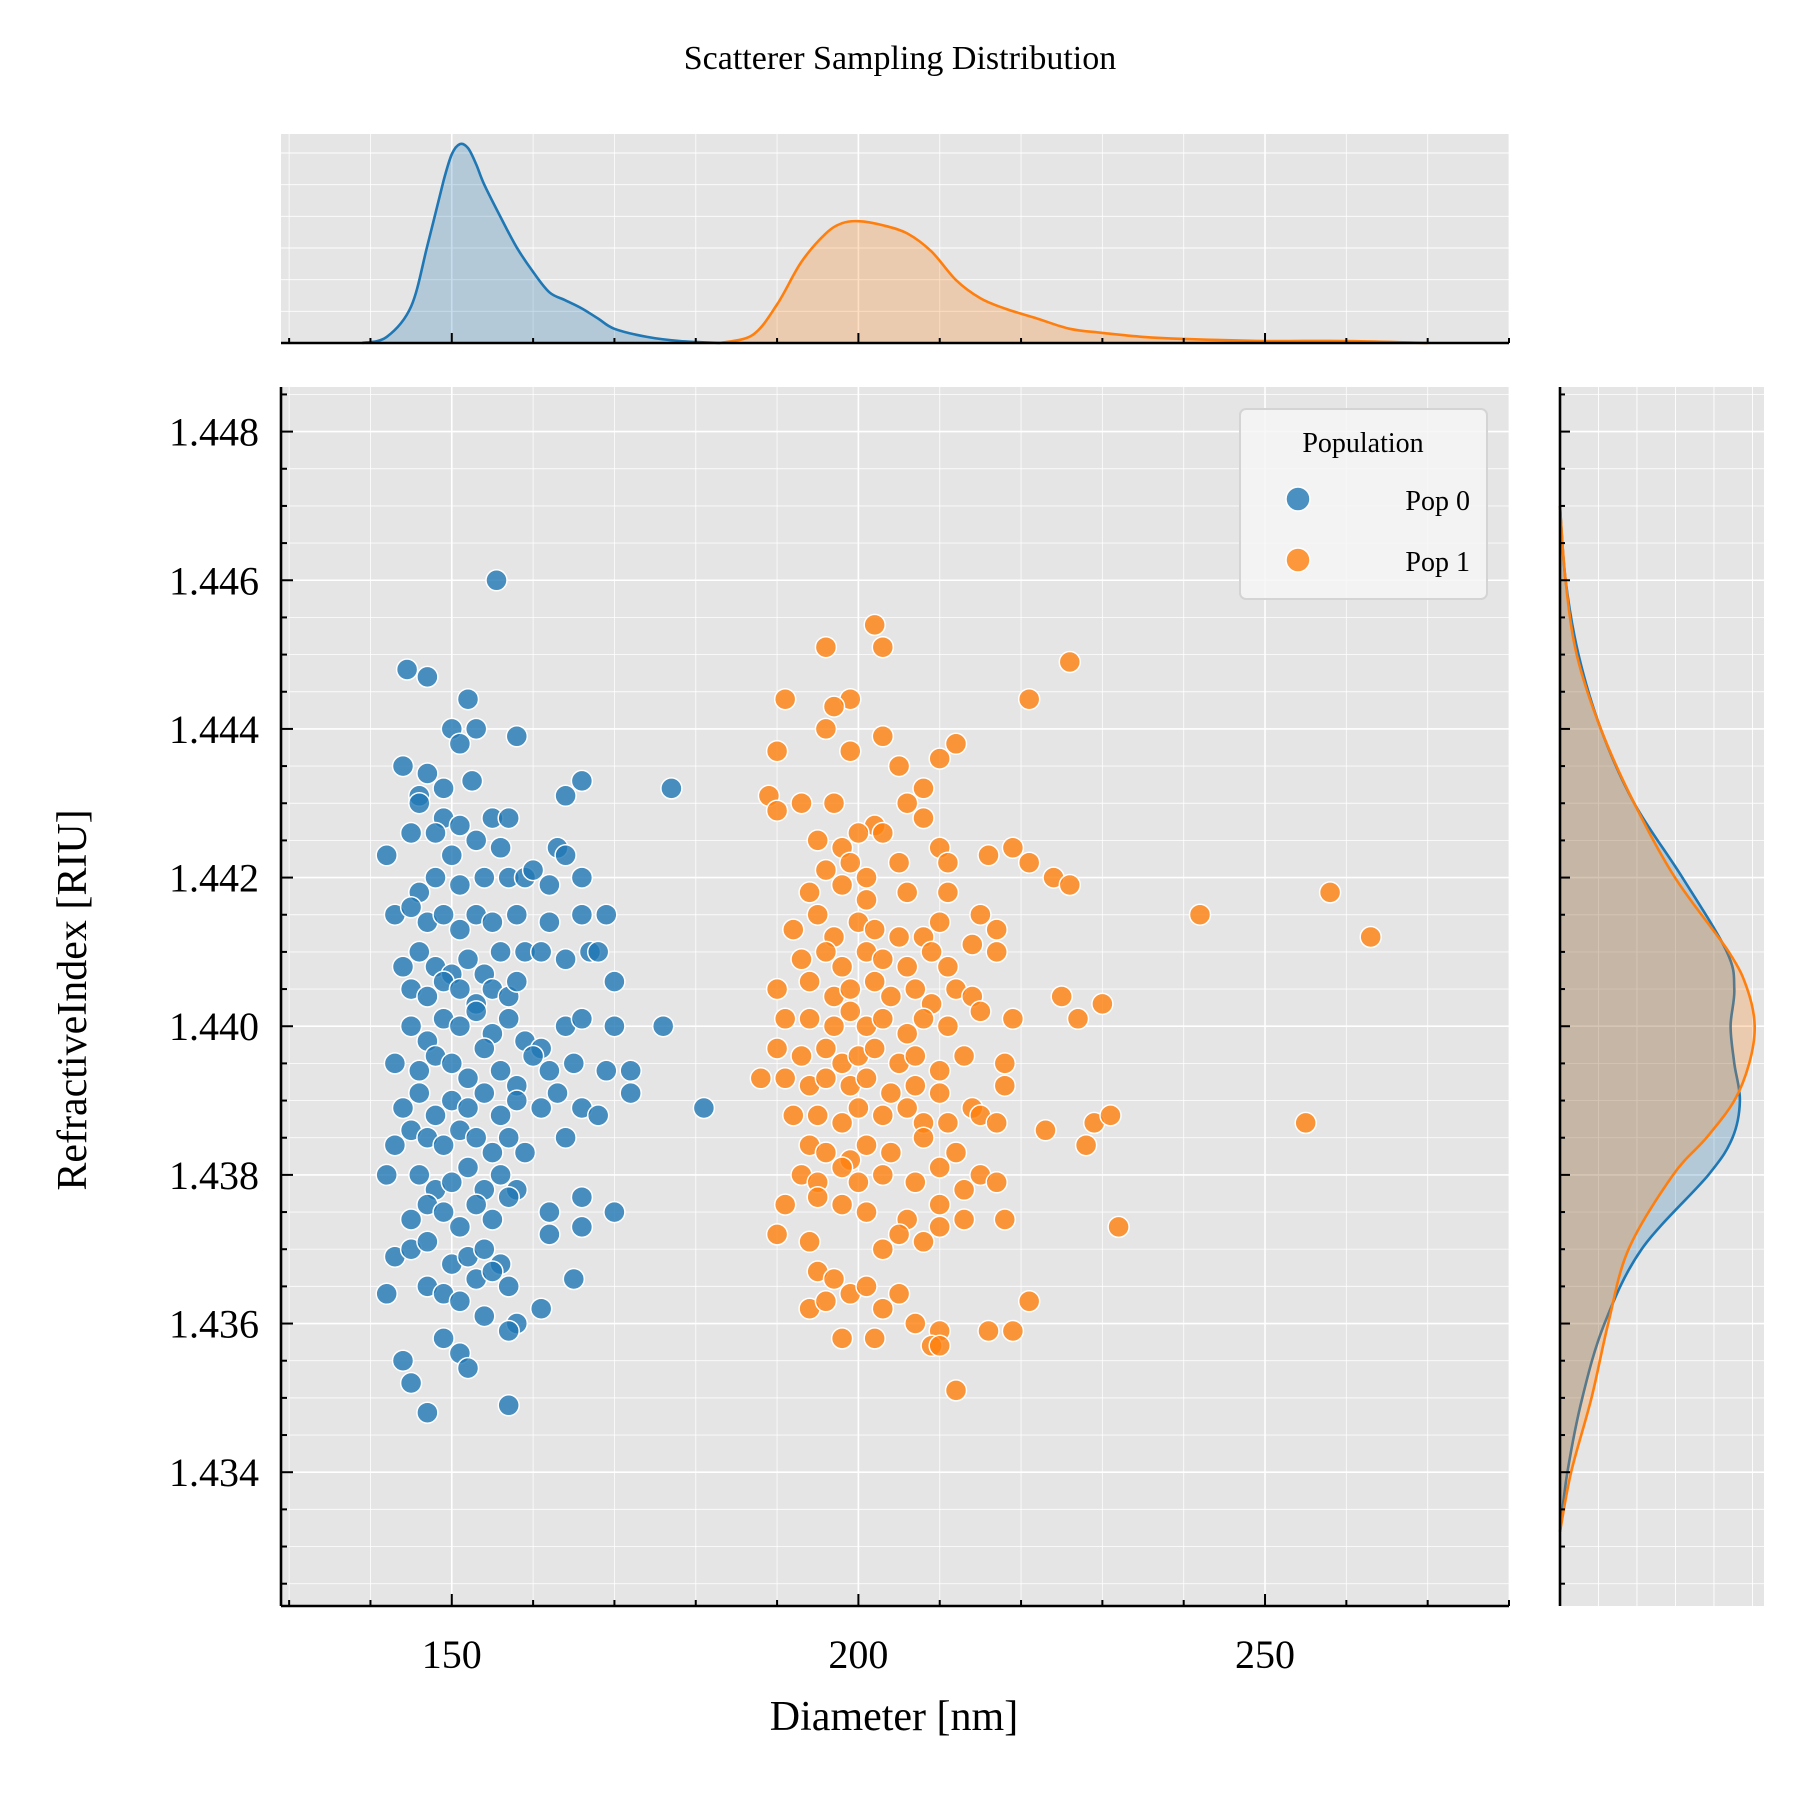 This screenshot has width=1800, height=1800. I want to click on y-tick-label: 1.436, so click(214, 1324).